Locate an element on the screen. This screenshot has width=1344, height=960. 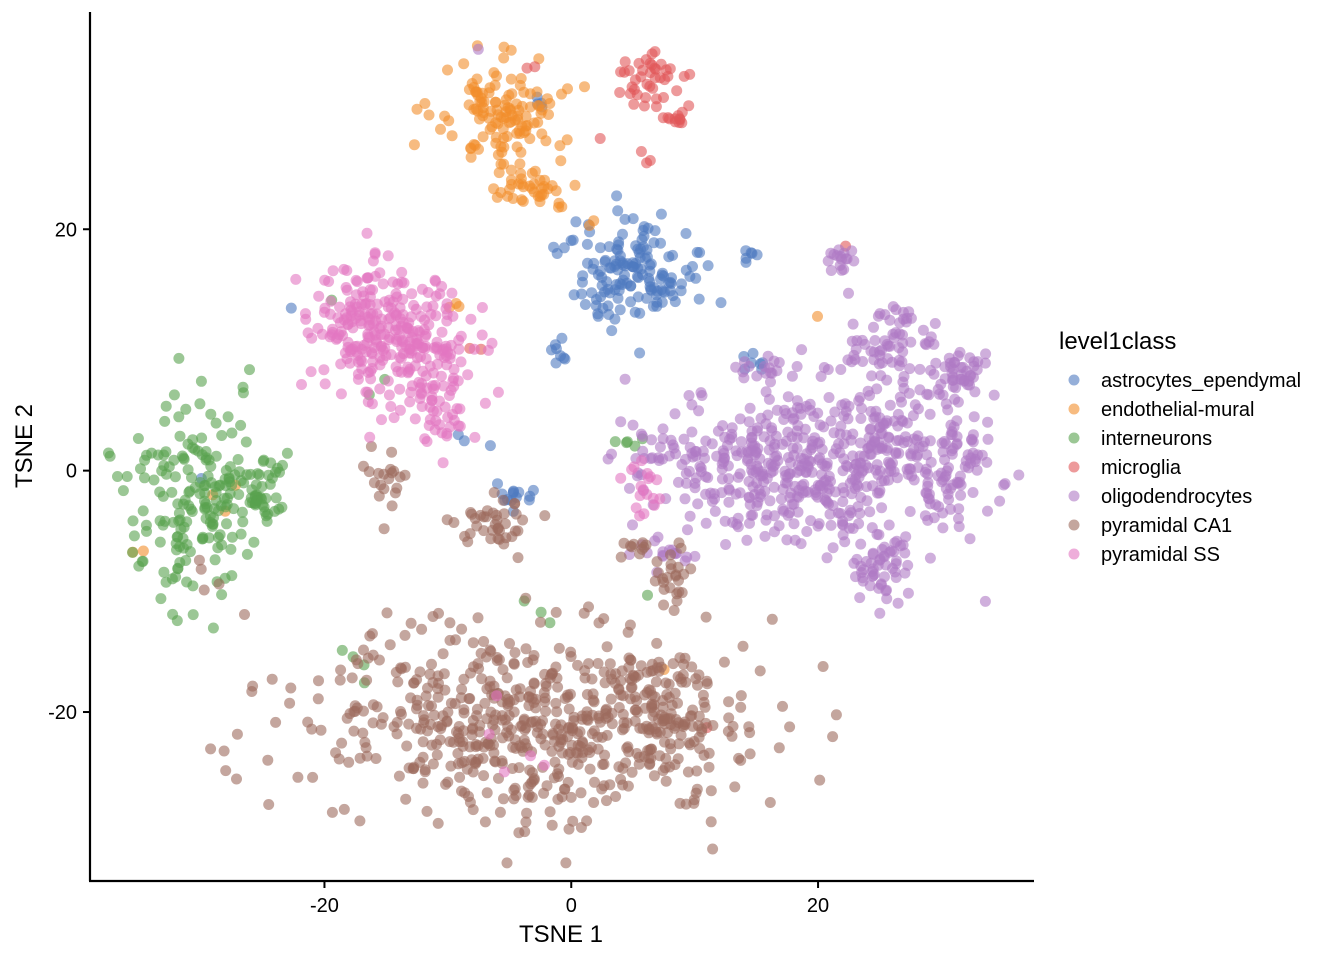
legend-label: endothelial-mural is located at coordinates (1177, 410).